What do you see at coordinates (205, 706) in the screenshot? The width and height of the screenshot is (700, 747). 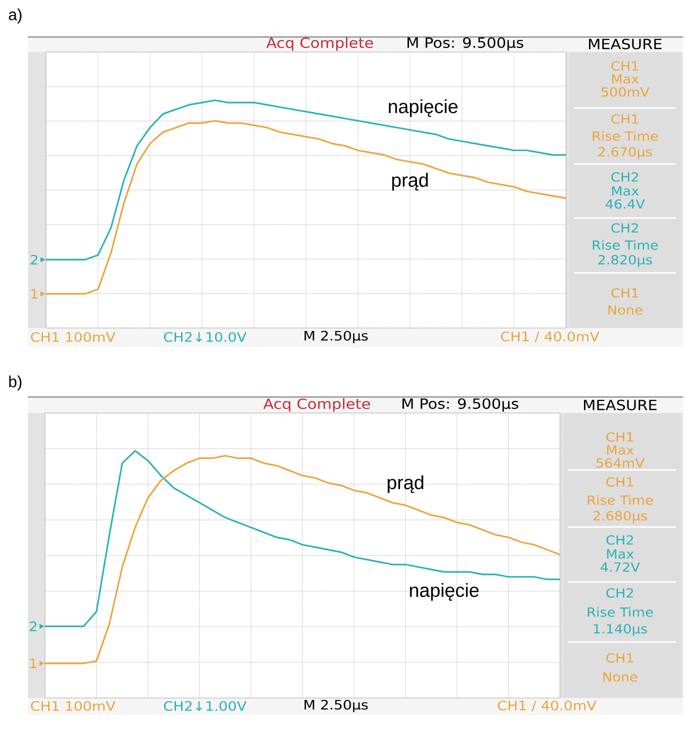 I see `text: CH2↓1.00V` at bounding box center [205, 706].